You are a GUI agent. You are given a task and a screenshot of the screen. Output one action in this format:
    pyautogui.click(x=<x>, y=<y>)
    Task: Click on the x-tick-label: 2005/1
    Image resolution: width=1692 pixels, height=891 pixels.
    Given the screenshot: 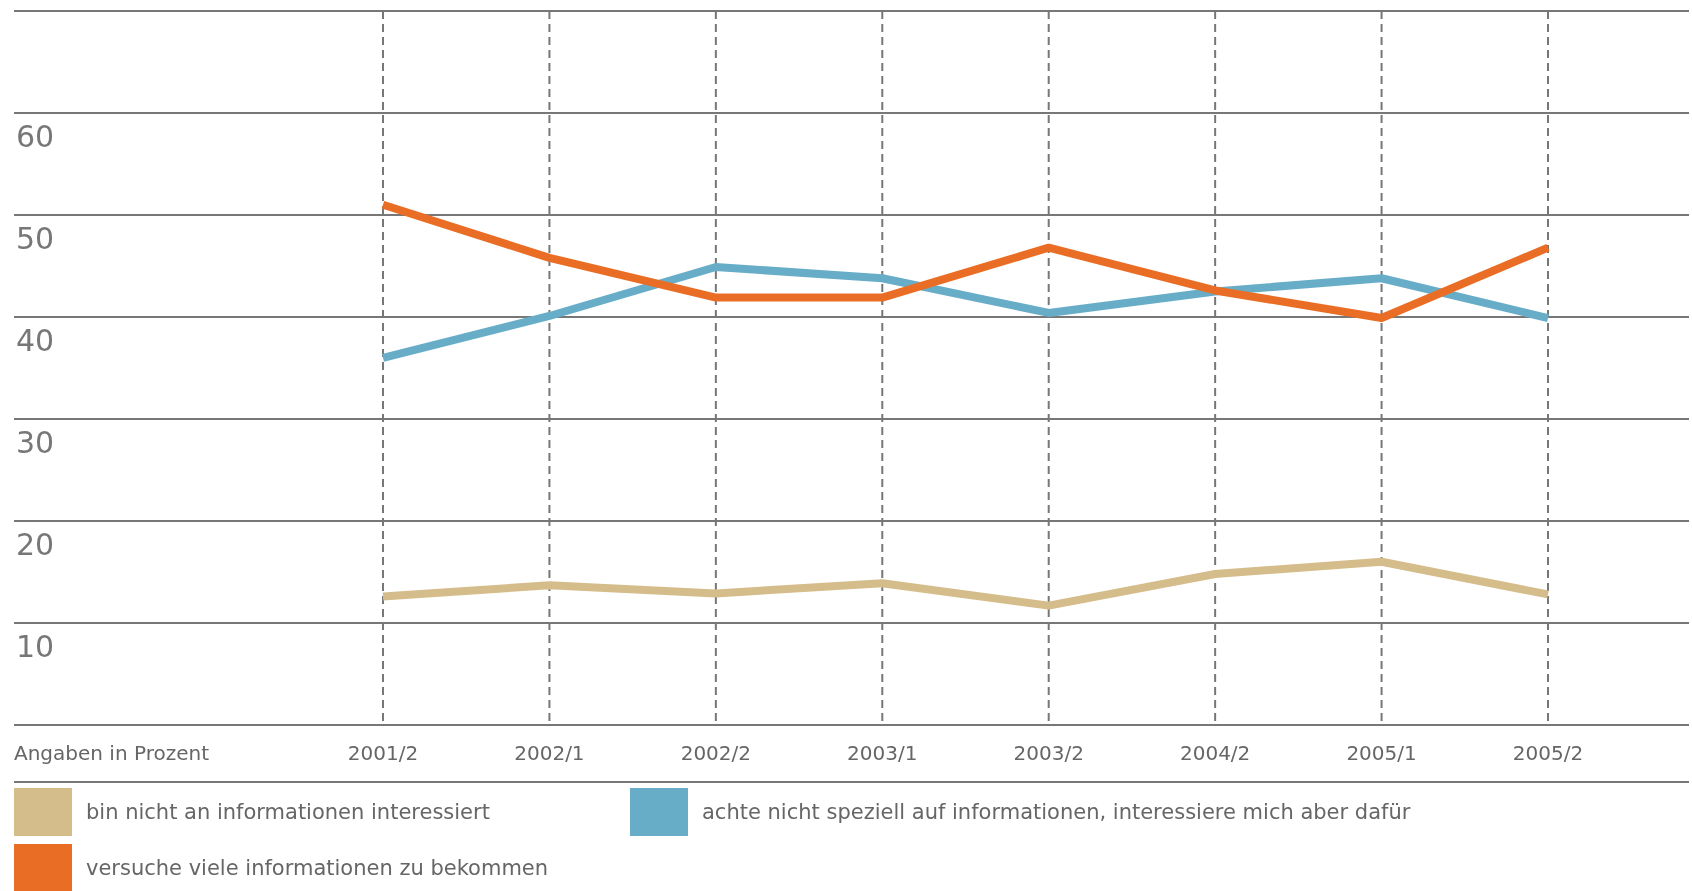 What is the action you would take?
    pyautogui.click(x=1381, y=753)
    